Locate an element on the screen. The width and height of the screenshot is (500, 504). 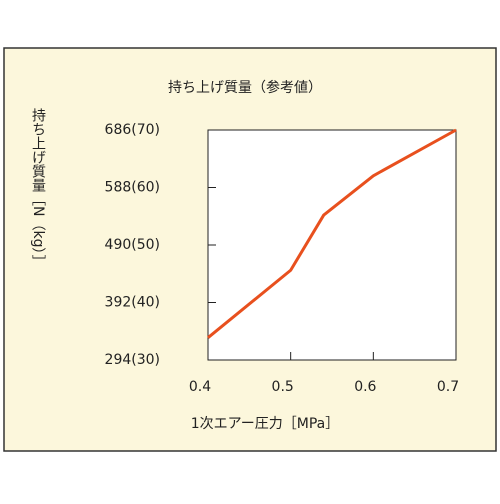
x-tick-label: 0.5 is located at coordinates (283, 387).